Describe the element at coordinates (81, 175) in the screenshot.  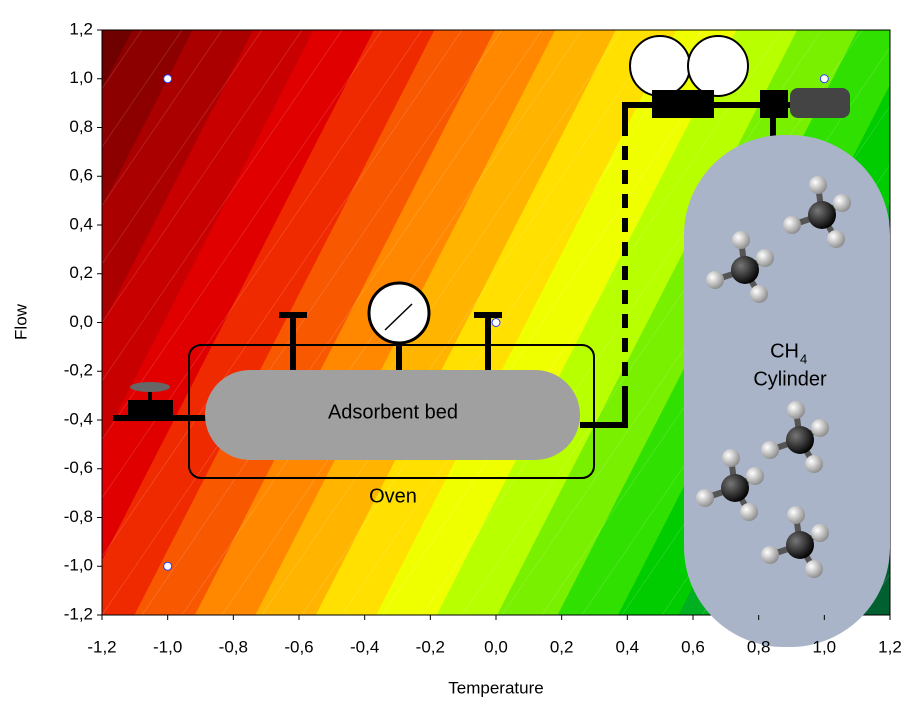
I see `y-tick-label: 0,6` at that location.